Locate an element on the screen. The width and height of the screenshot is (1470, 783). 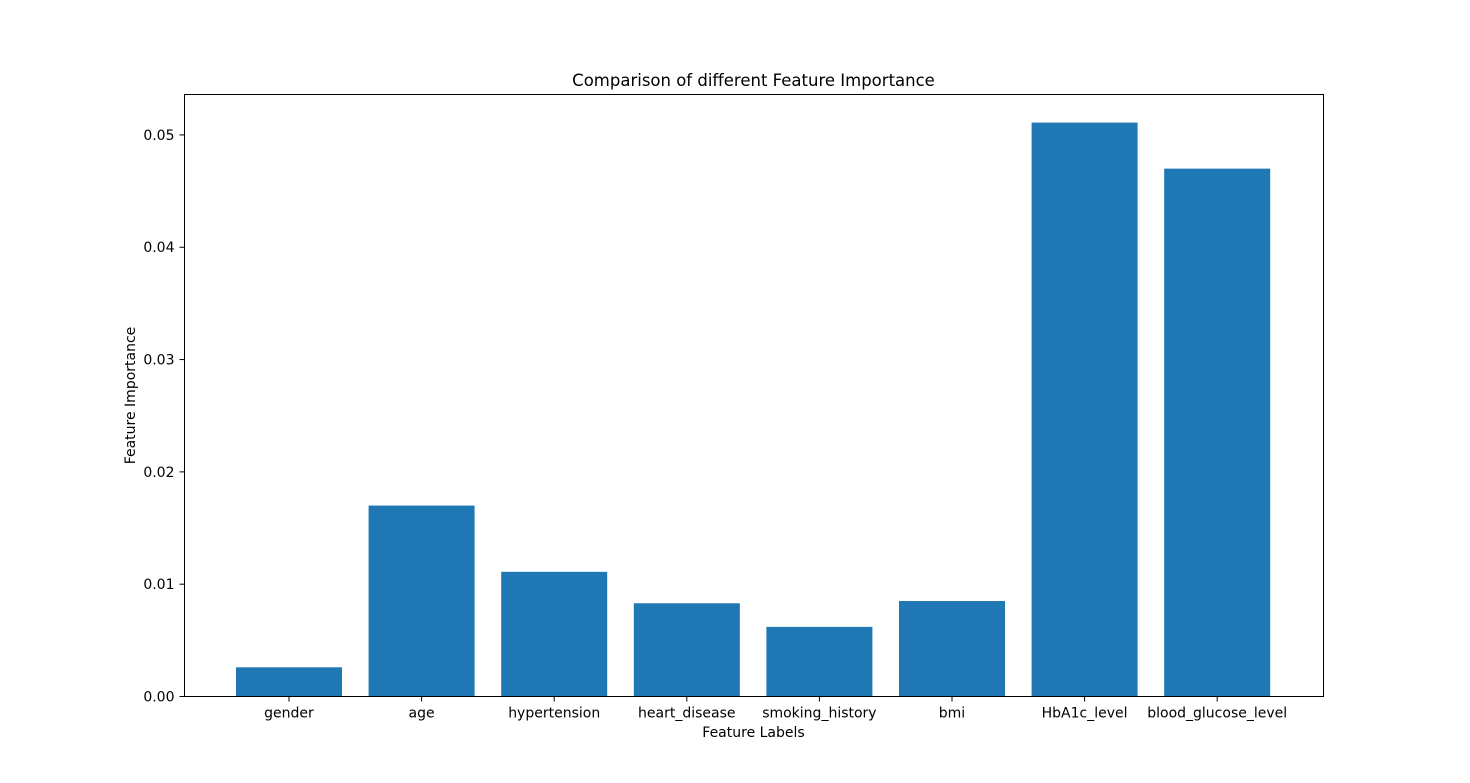
x-axis-label: Feature Labels is located at coordinates (753, 733).